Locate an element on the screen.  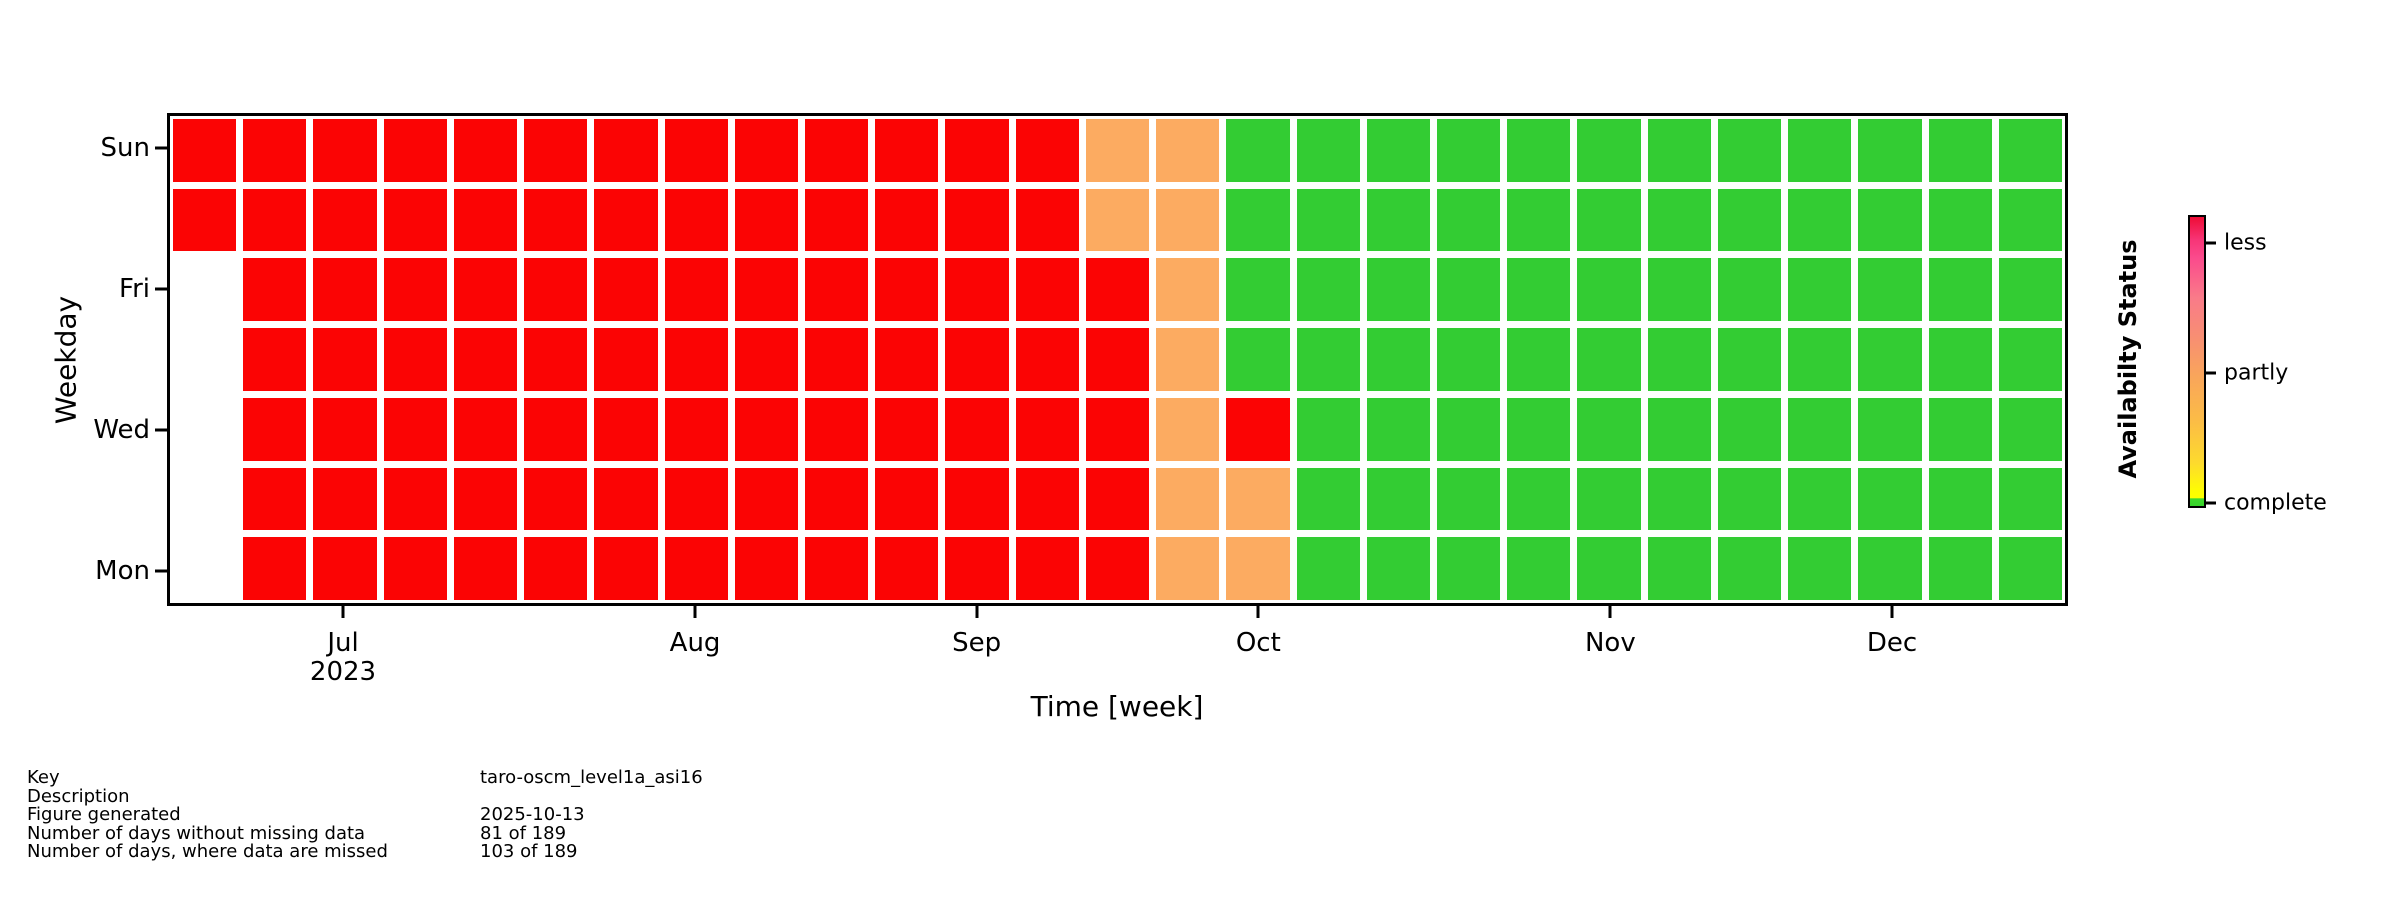
x-axis-tick-label: Nov is located at coordinates (1610, 643).